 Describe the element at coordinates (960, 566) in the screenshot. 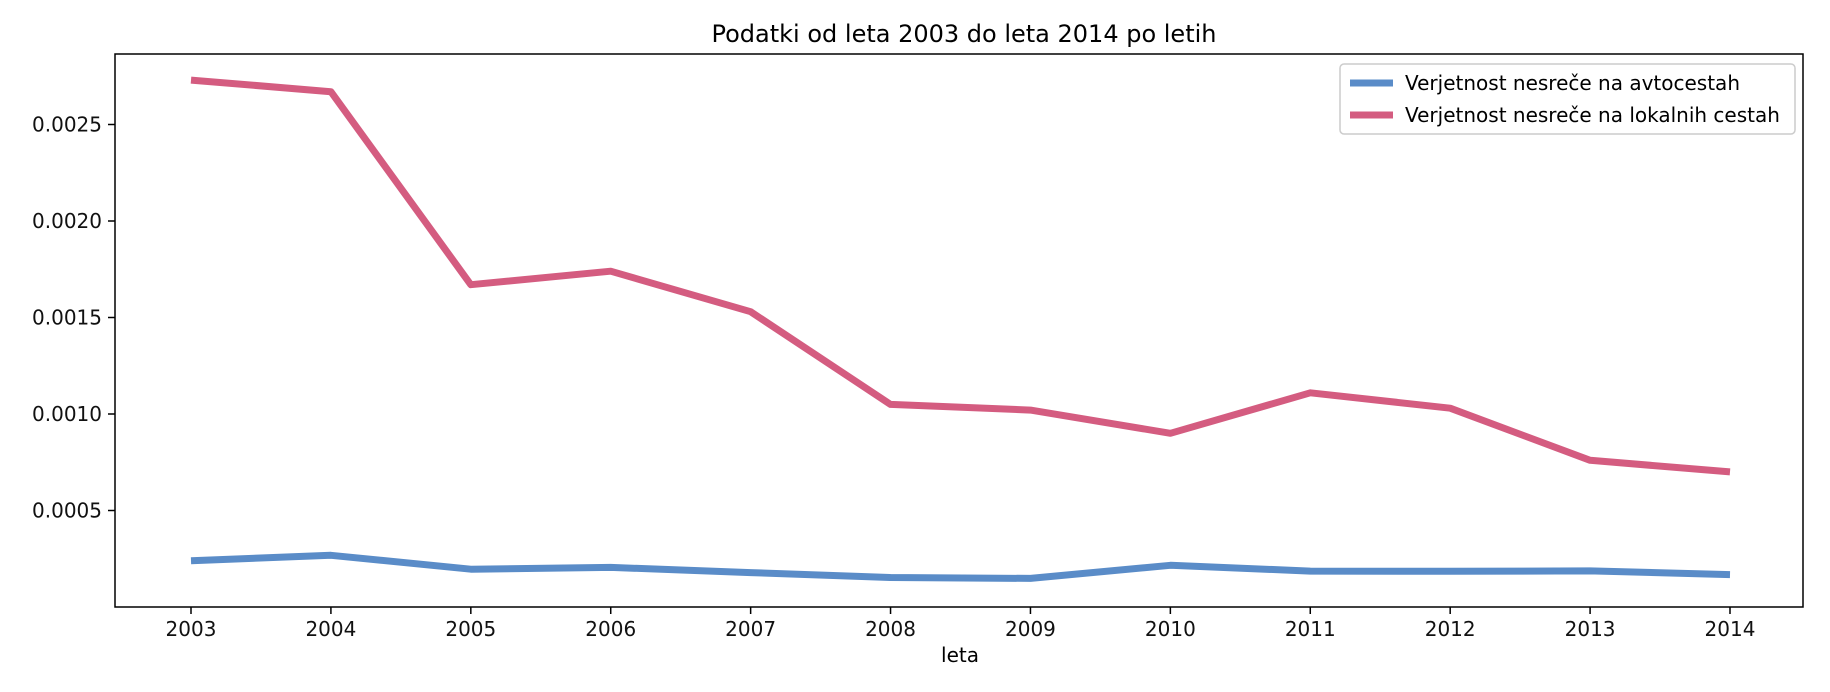

I see `series-line-highway` at that location.